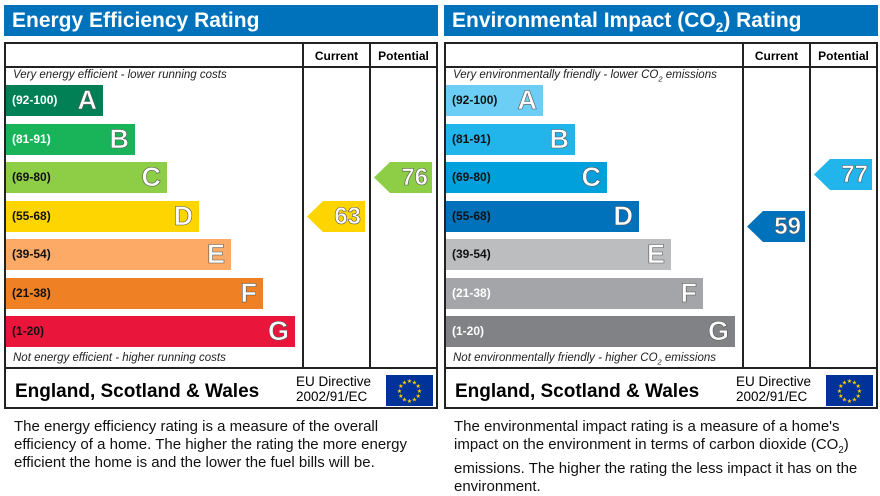 The width and height of the screenshot is (880, 496). I want to click on potential-rating-arrow: 76, so click(403, 177).